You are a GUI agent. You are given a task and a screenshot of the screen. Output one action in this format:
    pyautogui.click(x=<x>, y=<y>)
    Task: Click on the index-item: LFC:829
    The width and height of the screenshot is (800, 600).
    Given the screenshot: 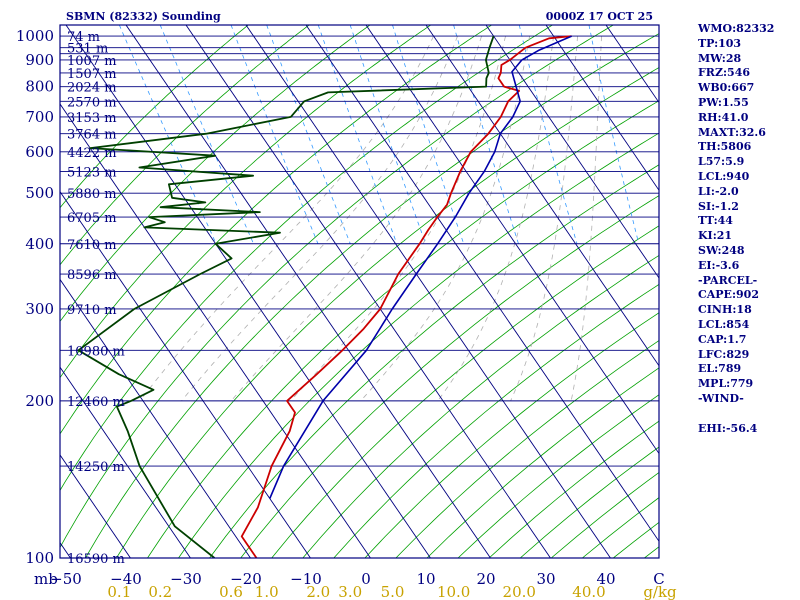 What is the action you would take?
    pyautogui.click(x=724, y=354)
    